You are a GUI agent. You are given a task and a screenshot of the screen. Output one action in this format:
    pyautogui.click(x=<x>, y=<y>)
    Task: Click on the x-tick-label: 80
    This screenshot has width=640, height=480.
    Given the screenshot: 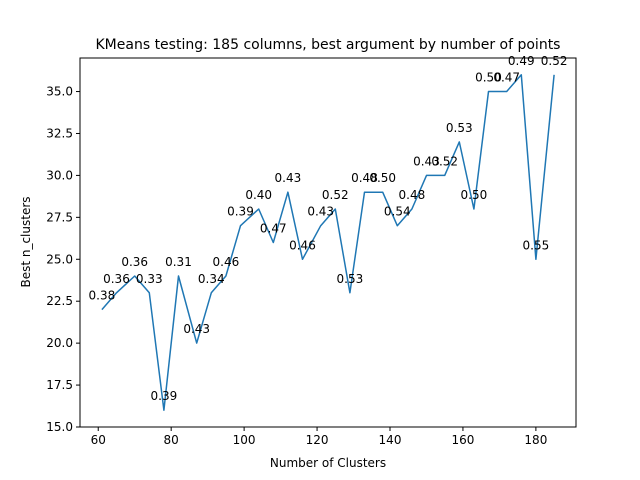 What is the action you would take?
    pyautogui.click(x=171, y=440)
    